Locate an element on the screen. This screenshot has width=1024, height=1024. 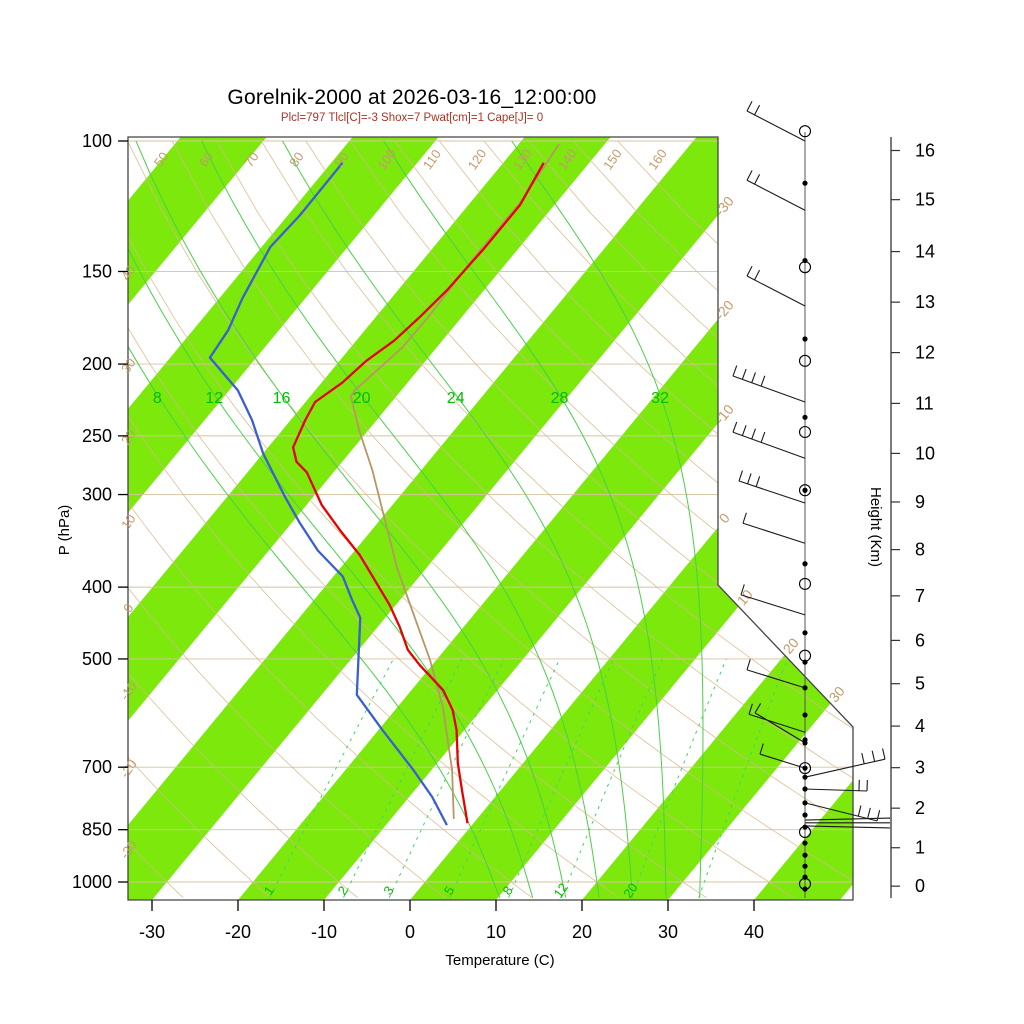
svg-text: 90 is located at coordinates (341, 159).